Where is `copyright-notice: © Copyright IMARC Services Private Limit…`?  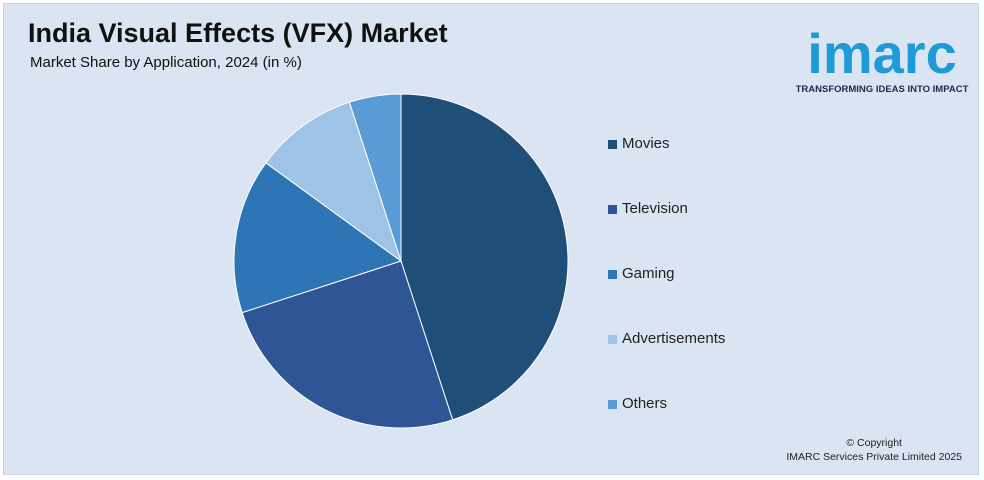 copyright-notice: © Copyright IMARC Services Private Limit… is located at coordinates (874, 450).